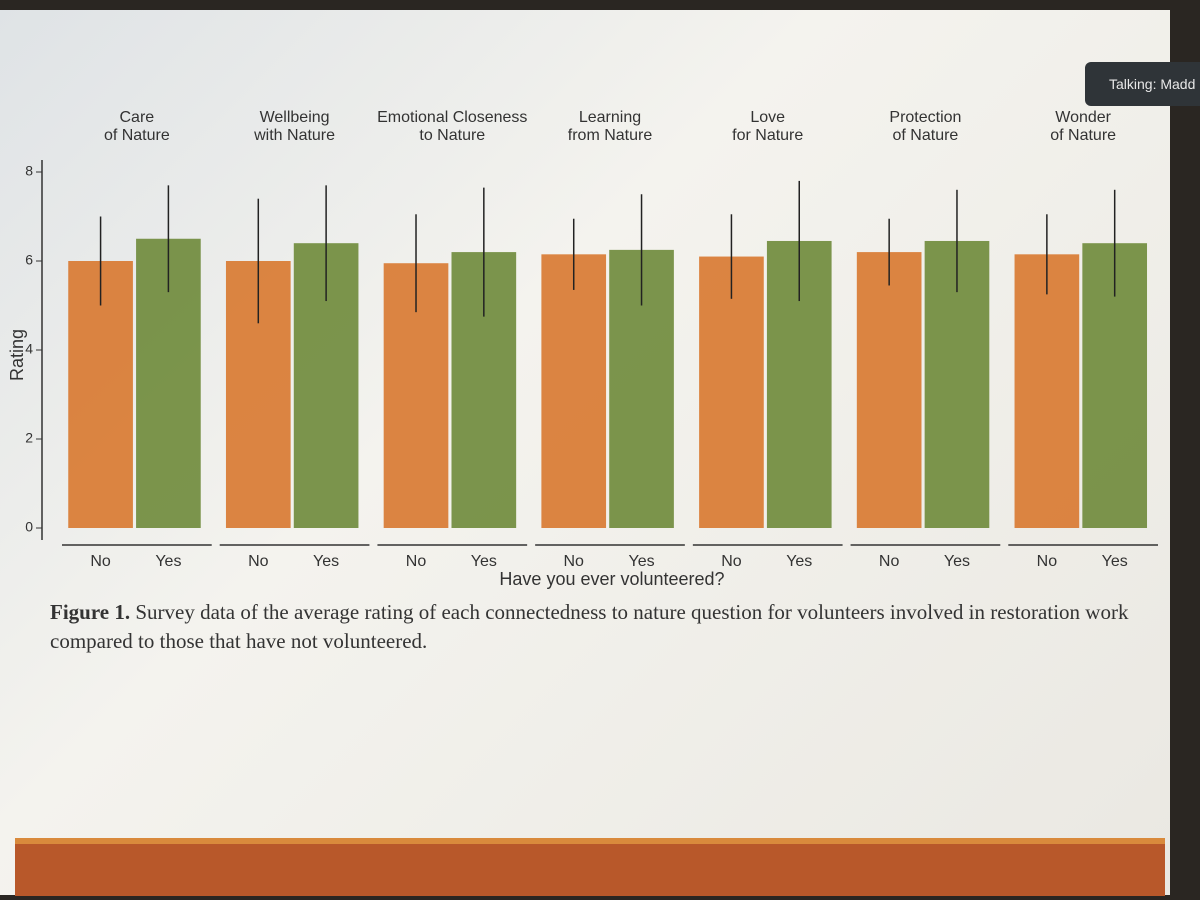  I want to click on facet-title: Wellbeing, so click(295, 117).